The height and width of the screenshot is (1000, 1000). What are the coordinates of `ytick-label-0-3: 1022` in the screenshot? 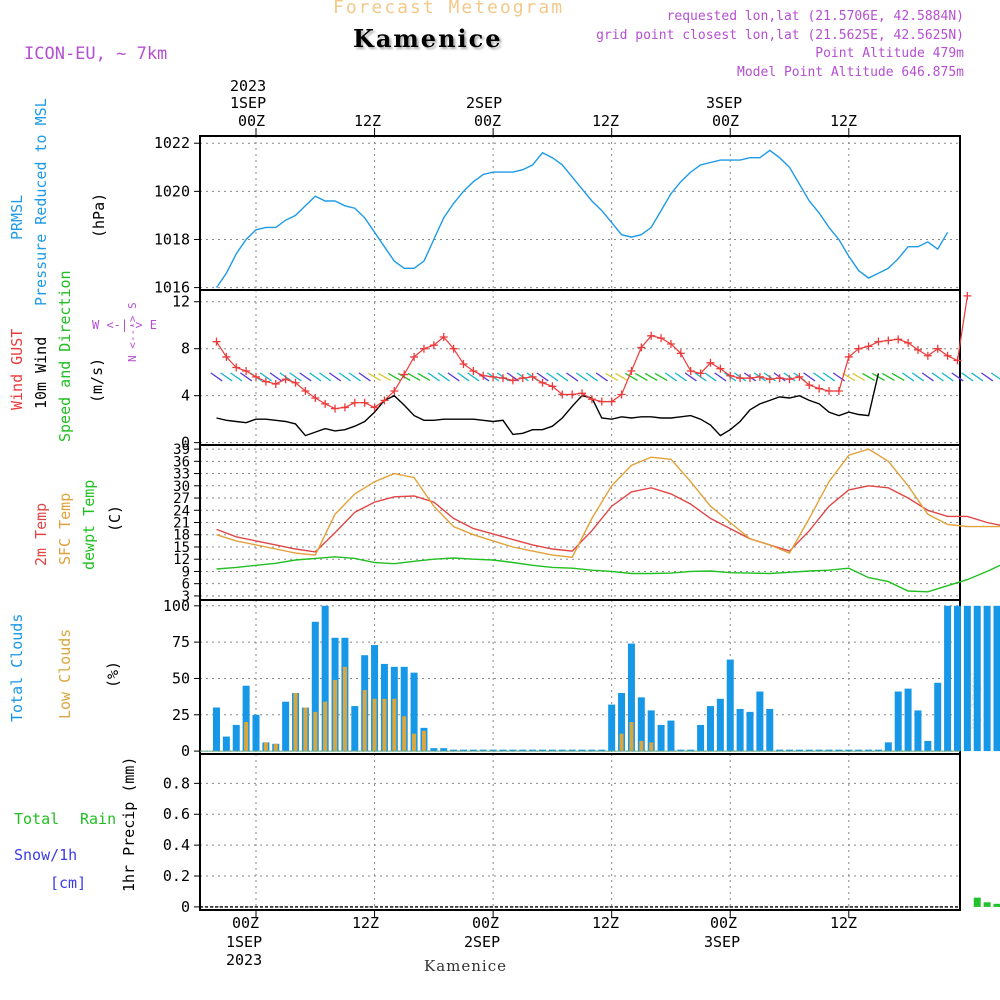 It's located at (172, 143).